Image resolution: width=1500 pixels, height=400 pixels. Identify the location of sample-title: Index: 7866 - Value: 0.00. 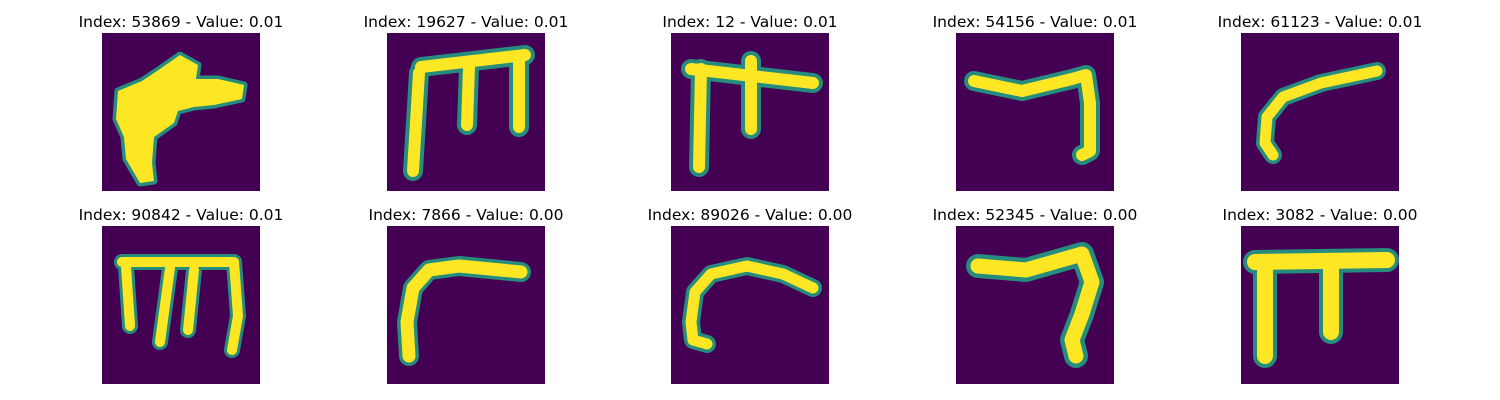
(466, 215).